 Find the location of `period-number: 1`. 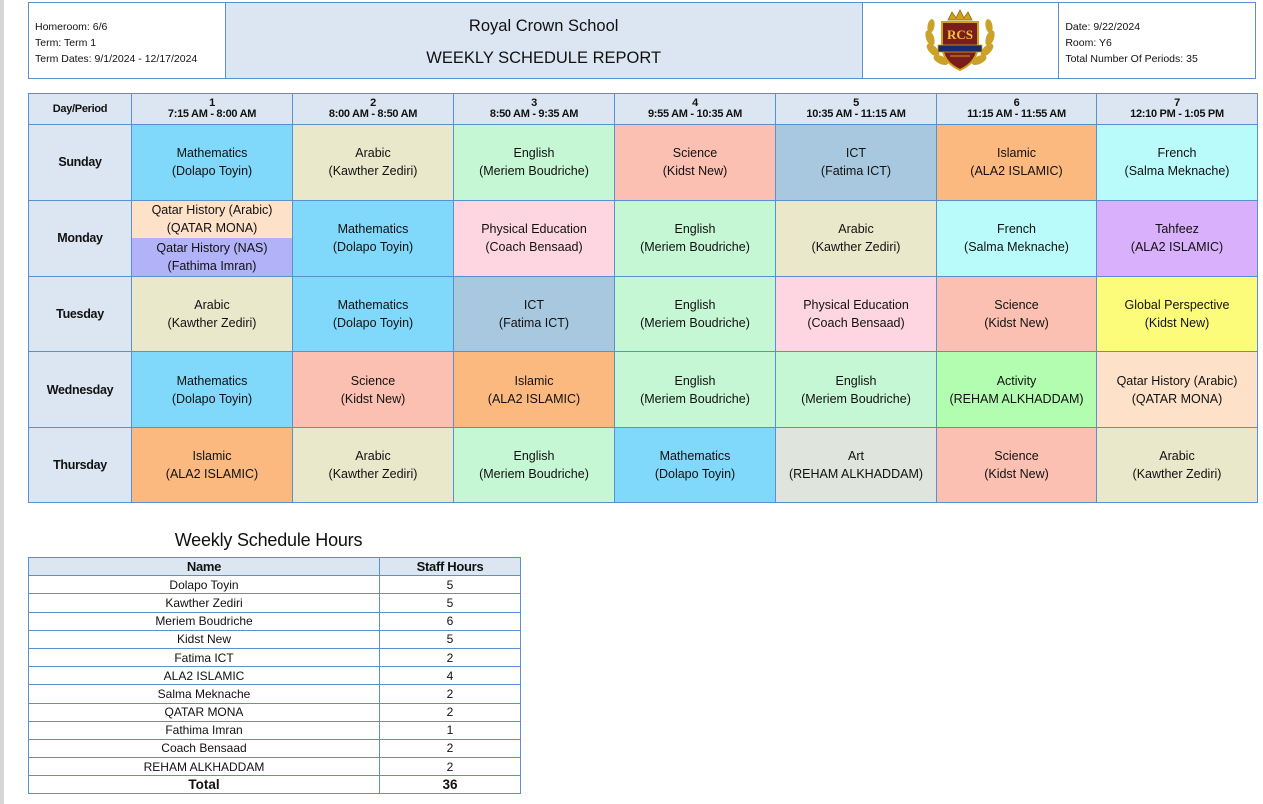

period-number: 1 is located at coordinates (212, 103).